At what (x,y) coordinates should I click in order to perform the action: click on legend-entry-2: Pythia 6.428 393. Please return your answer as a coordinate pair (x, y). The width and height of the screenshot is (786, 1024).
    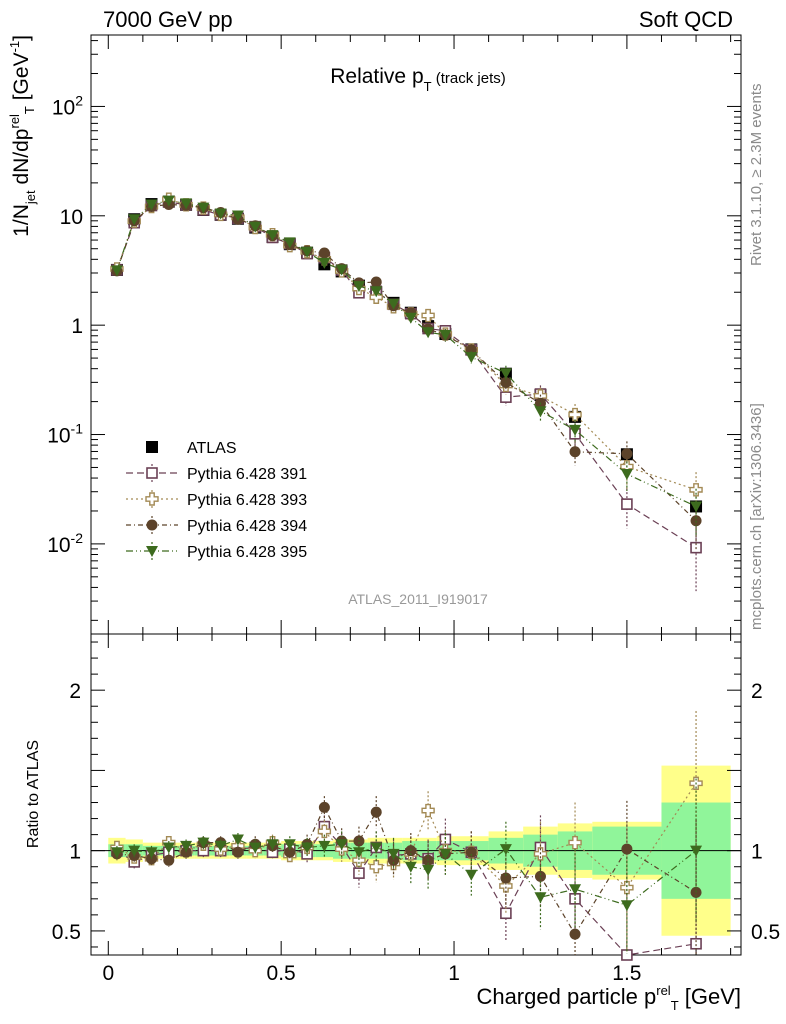
    Looking at the image, I should click on (216, 499).